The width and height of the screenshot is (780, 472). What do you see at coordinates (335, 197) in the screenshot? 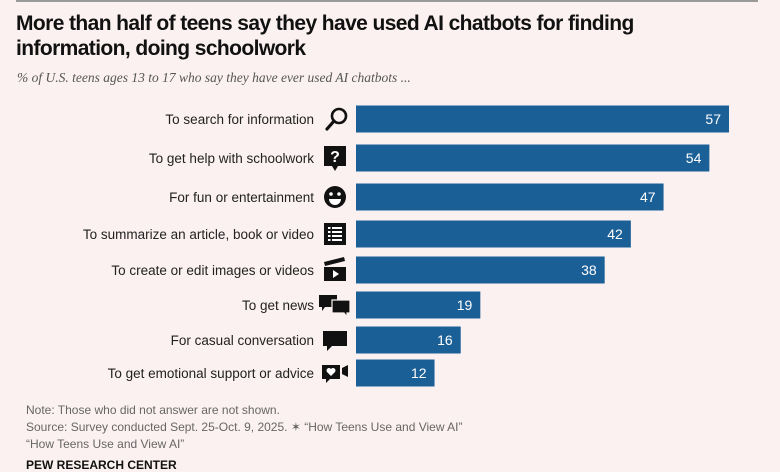
I see `smiley-icon` at bounding box center [335, 197].